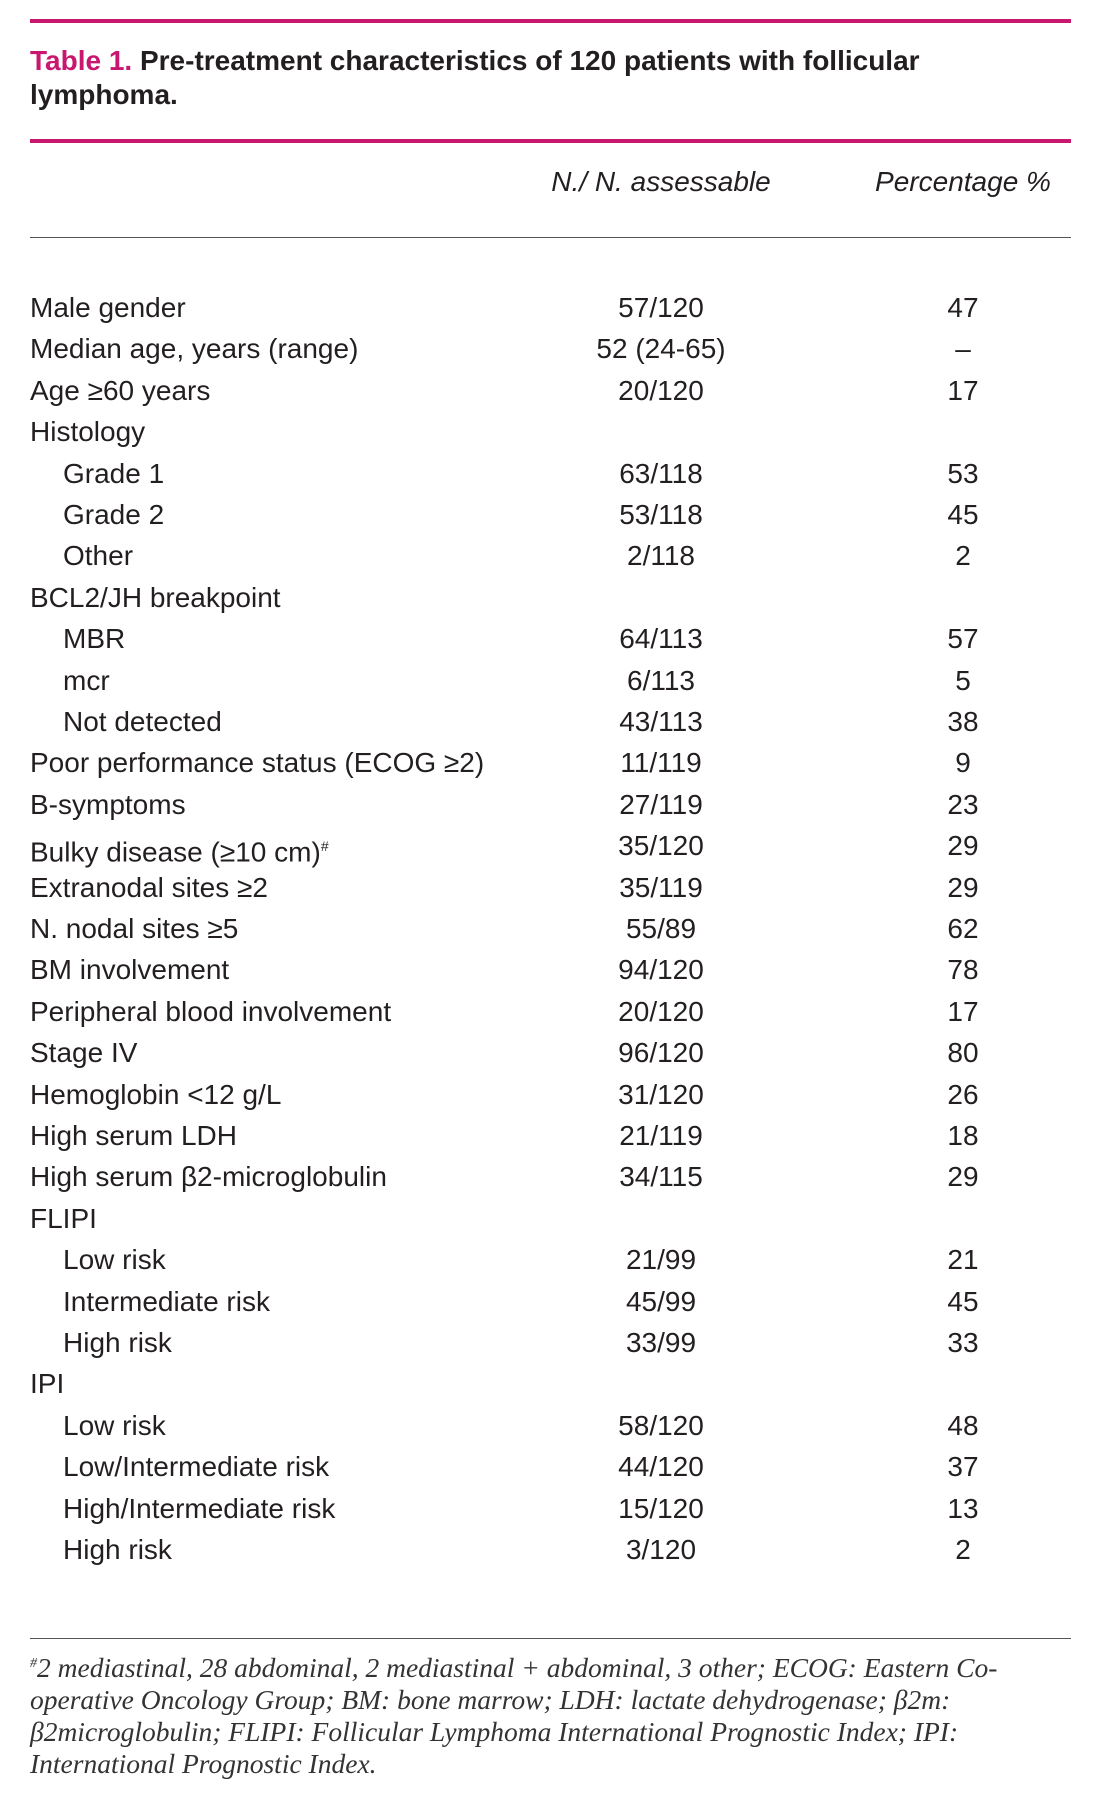  What do you see at coordinates (661, 970) in the screenshot?
I see `cell-n: 94/120` at bounding box center [661, 970].